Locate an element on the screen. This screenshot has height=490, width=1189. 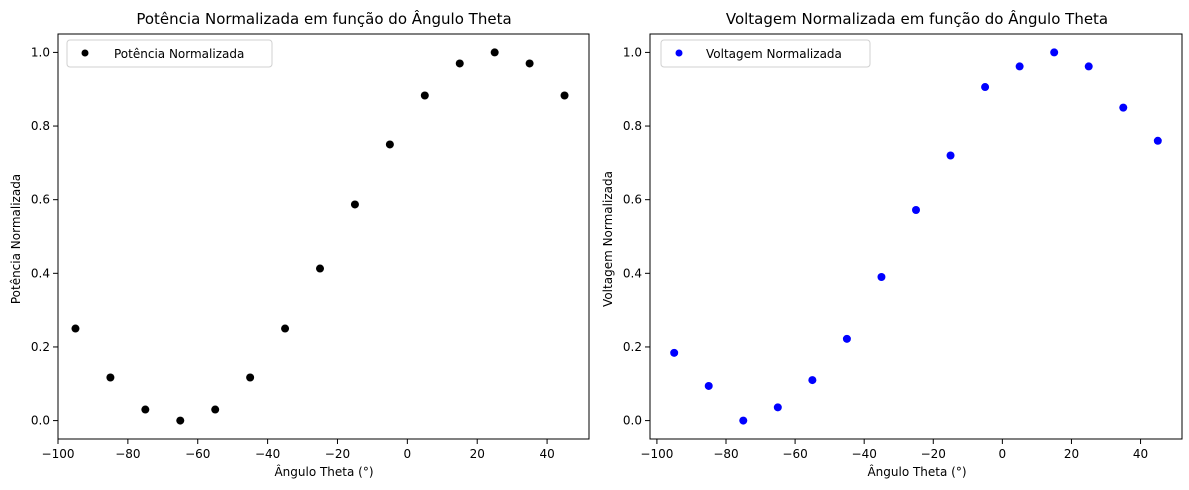
legend-label: Potência Normalizada is located at coordinates (179, 54).